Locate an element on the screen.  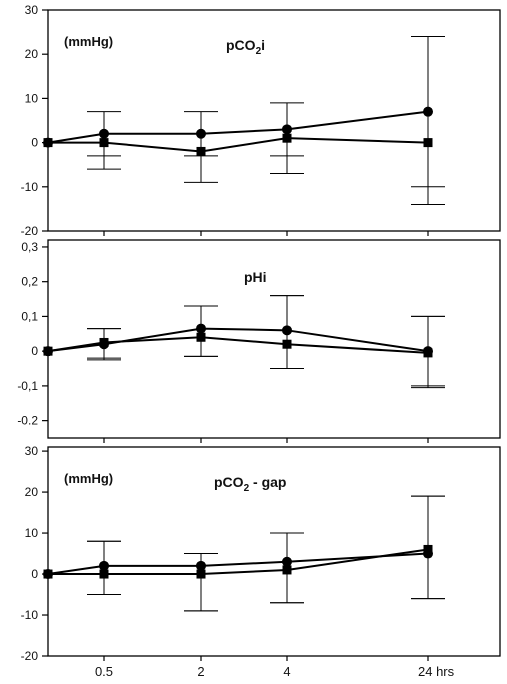
unit-label-pco2-gap: (mmHg) is located at coordinates (88, 478).